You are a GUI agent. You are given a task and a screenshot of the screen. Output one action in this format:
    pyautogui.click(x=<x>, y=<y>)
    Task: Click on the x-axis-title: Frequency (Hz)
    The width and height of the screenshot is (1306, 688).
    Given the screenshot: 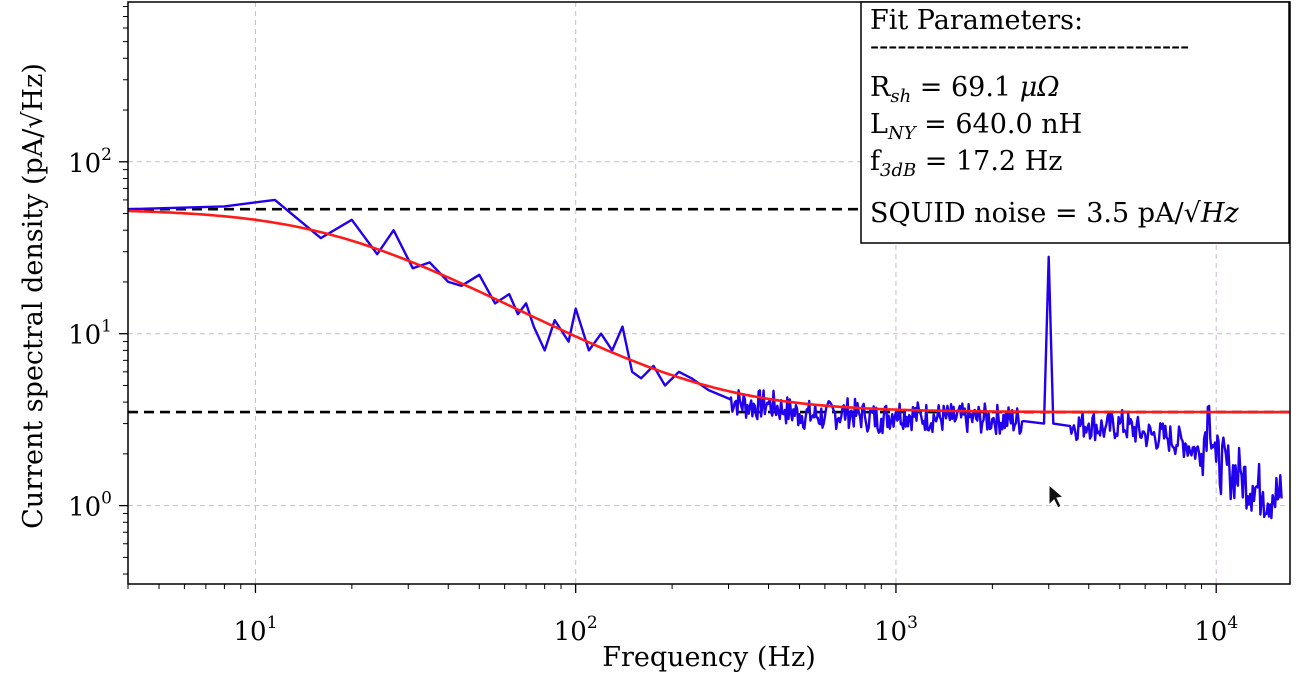 What is the action you would take?
    pyautogui.click(x=708, y=657)
    